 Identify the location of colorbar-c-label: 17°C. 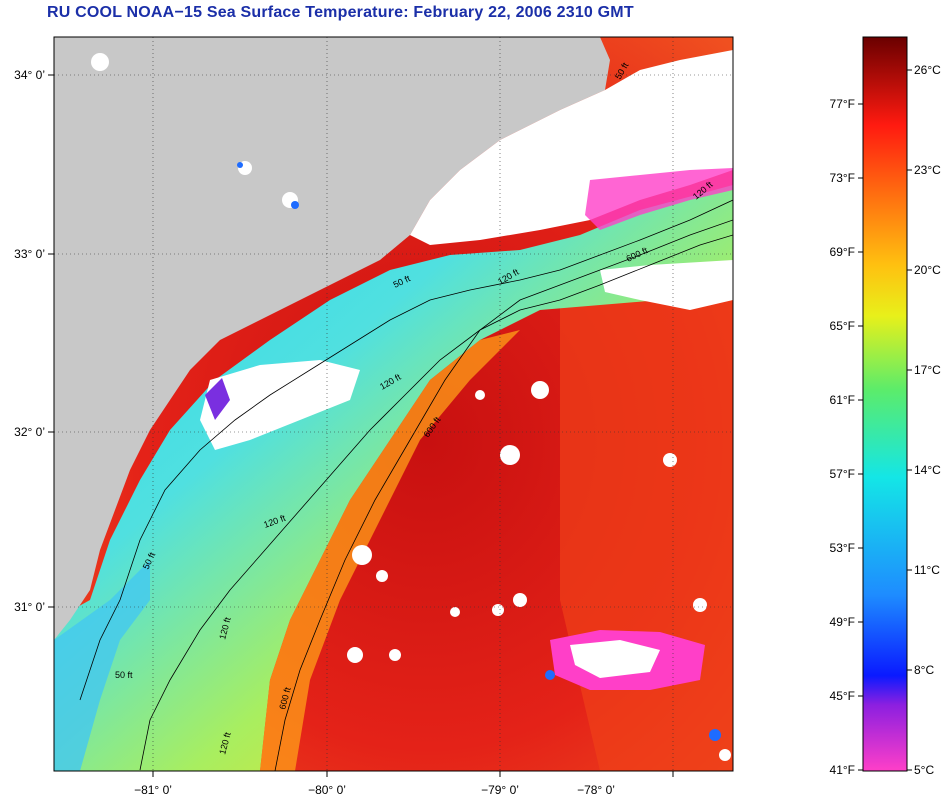
(927, 370).